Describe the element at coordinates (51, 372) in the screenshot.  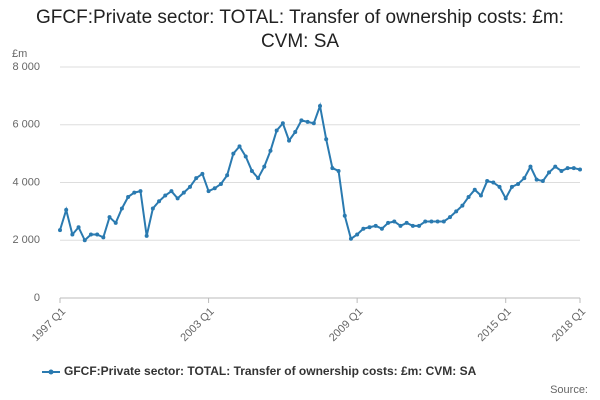
I see `legend-marker` at that location.